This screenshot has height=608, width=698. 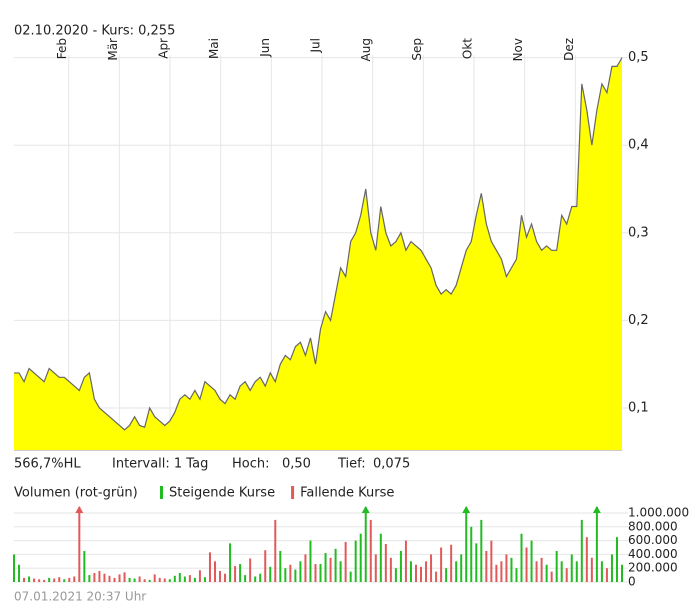 What do you see at coordinates (222, 493) in the screenshot?
I see `legend-label: Steigende Kurse` at bounding box center [222, 493].